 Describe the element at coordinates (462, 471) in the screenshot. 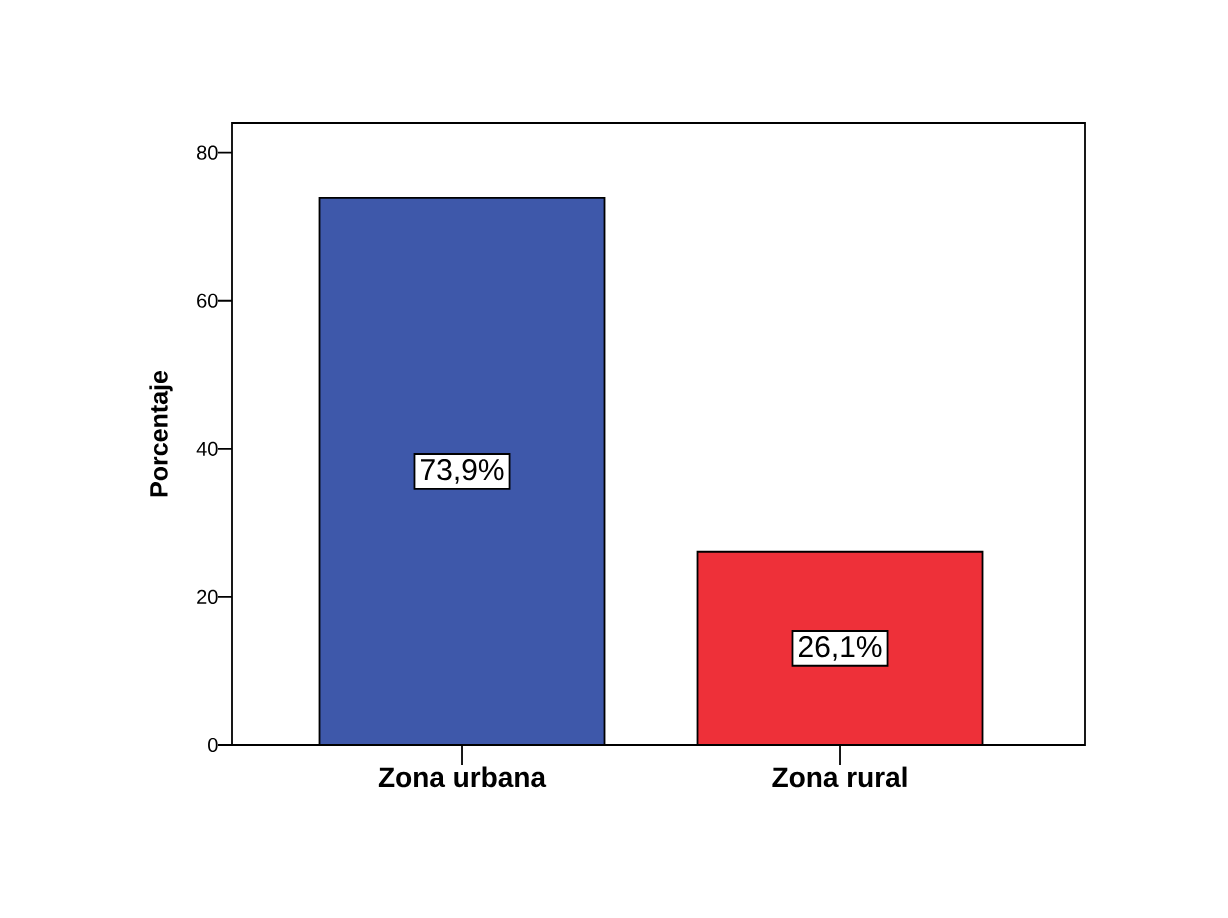

I see `data-label: 73,9%` at that location.